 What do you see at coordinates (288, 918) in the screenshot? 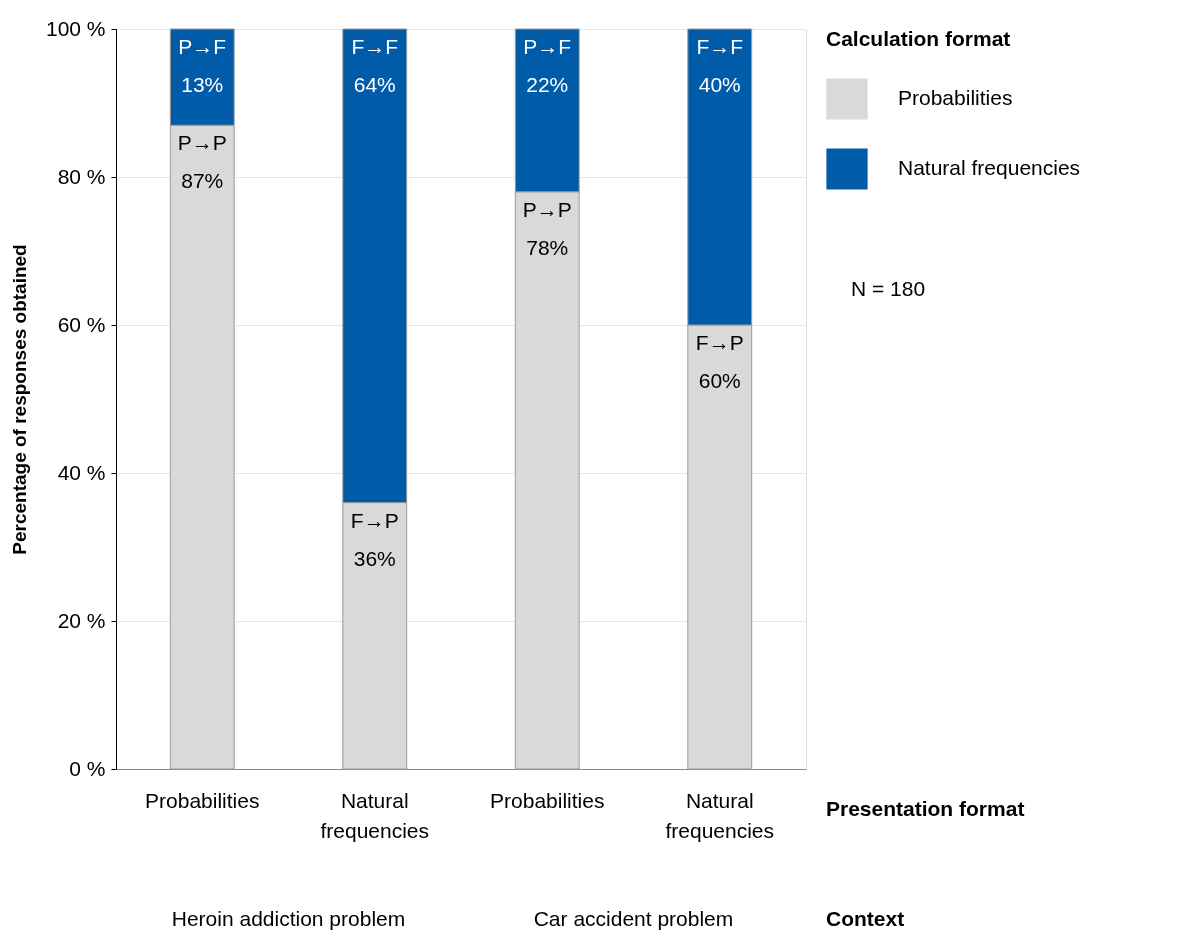
I see `text: Heroin addiction problem` at bounding box center [288, 918].